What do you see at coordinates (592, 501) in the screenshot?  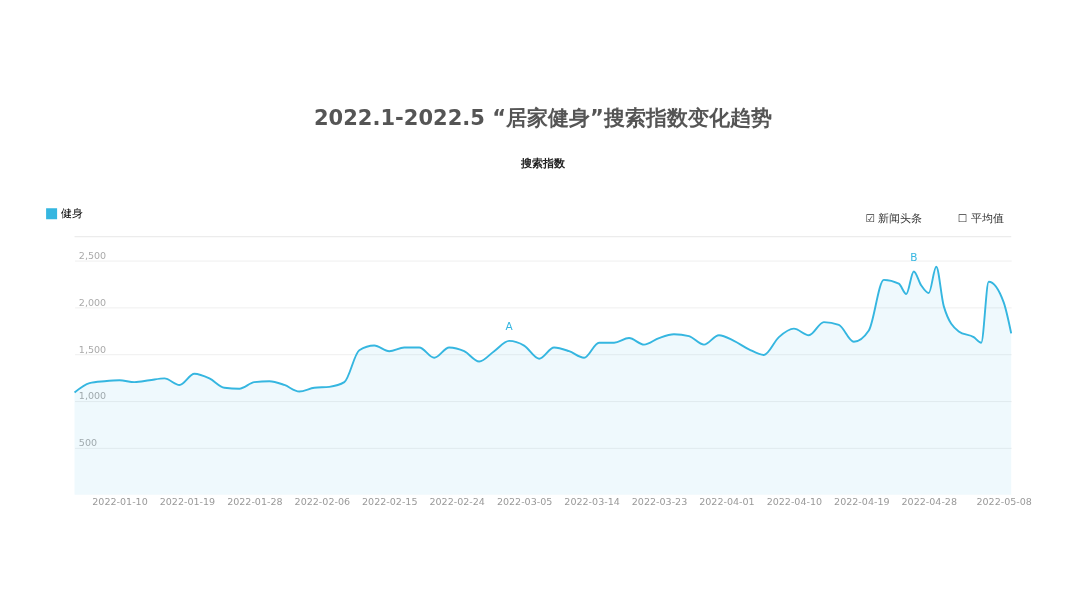 I see `x-tick-label: 2022-03-14` at bounding box center [592, 501].